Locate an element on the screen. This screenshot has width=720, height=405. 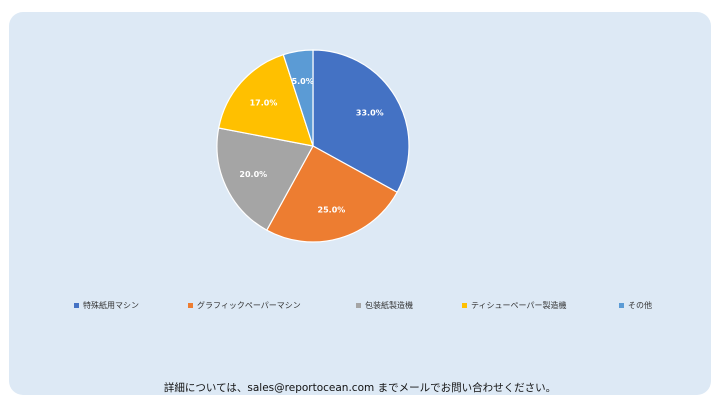
slice-data-label-5: 5.0% is located at coordinates (303, 81).